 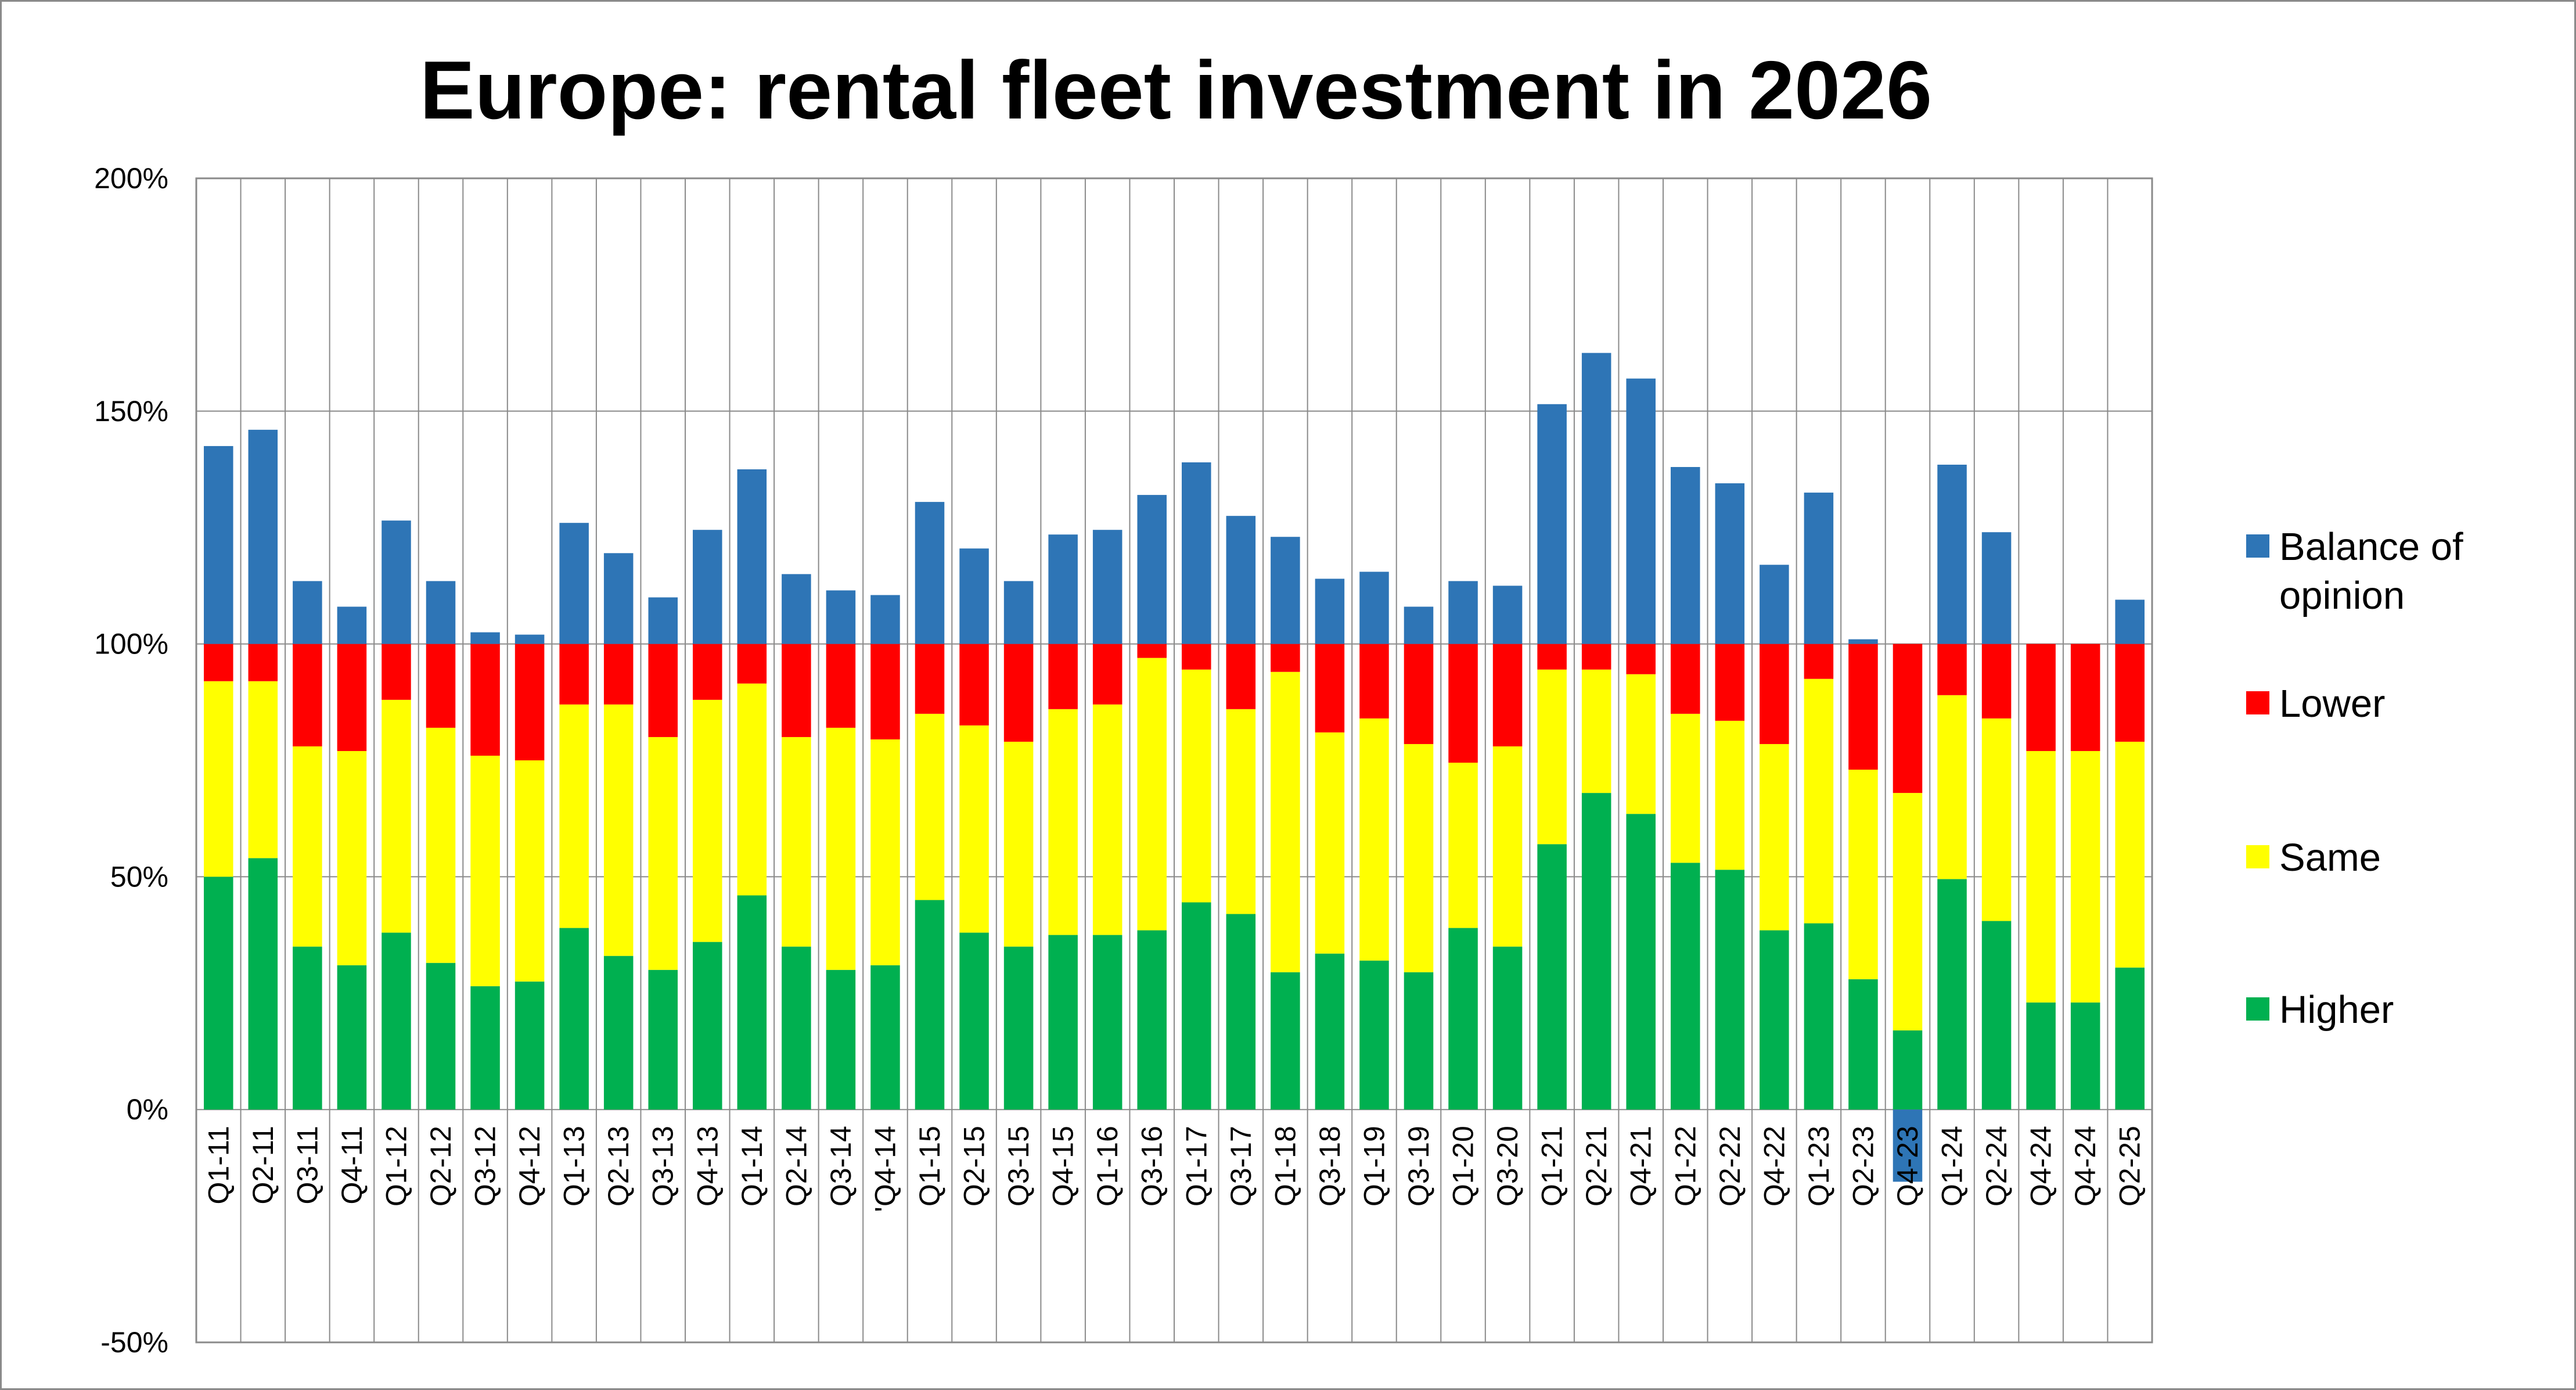 I want to click on x-tick-label: Q3-17, so click(x=1241, y=1166).